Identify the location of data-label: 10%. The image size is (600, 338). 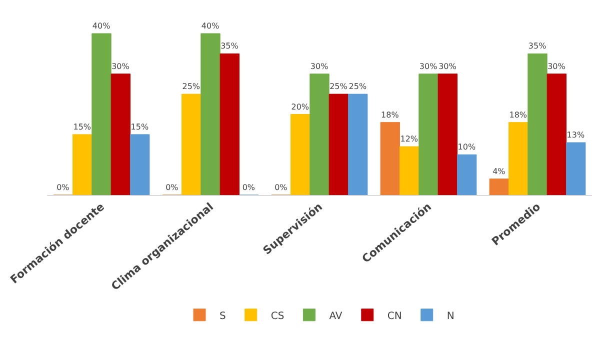
(467, 147).